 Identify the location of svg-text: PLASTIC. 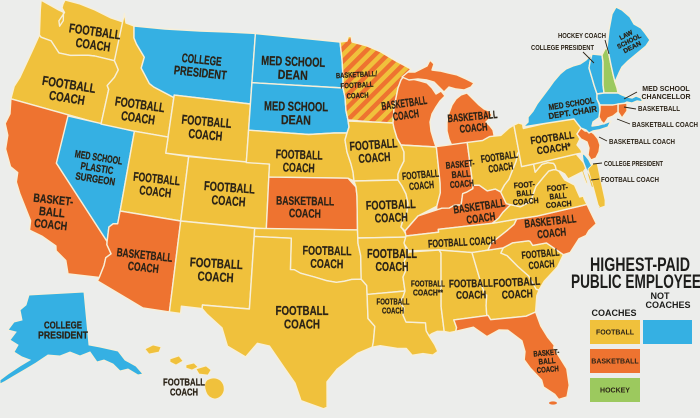
(97, 168).